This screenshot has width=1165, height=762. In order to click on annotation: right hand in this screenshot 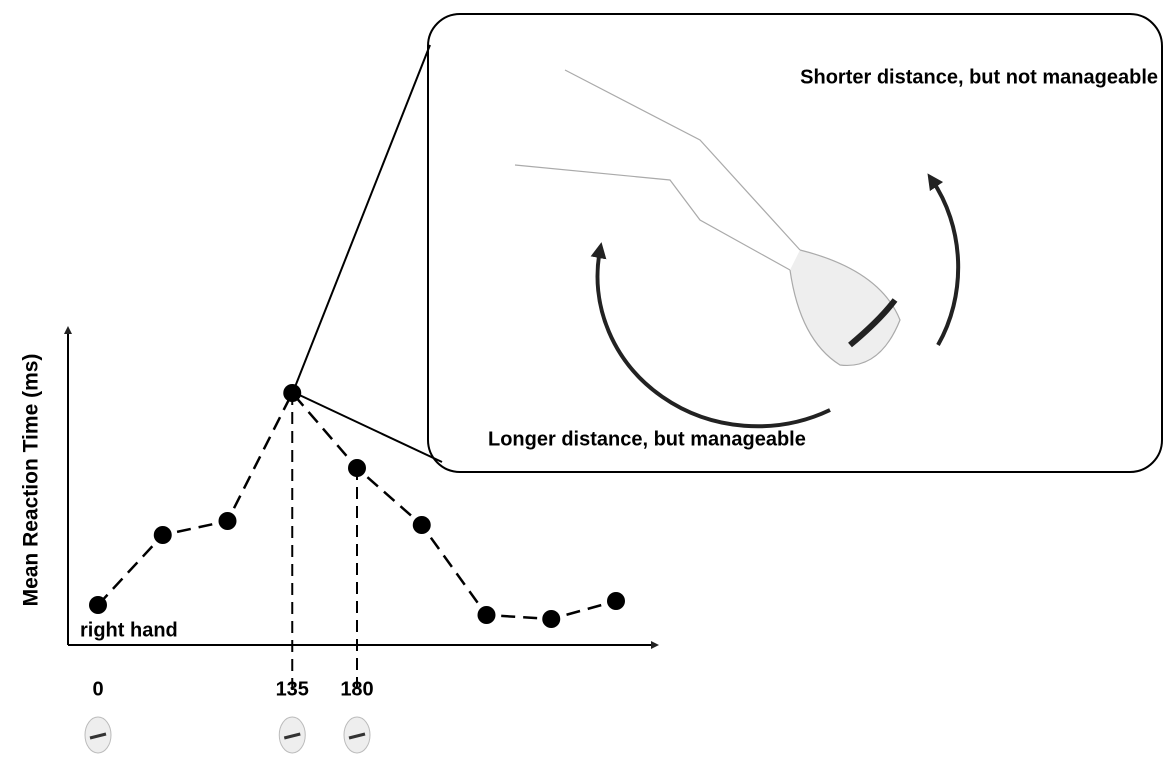, I will do `click(129, 630)`.